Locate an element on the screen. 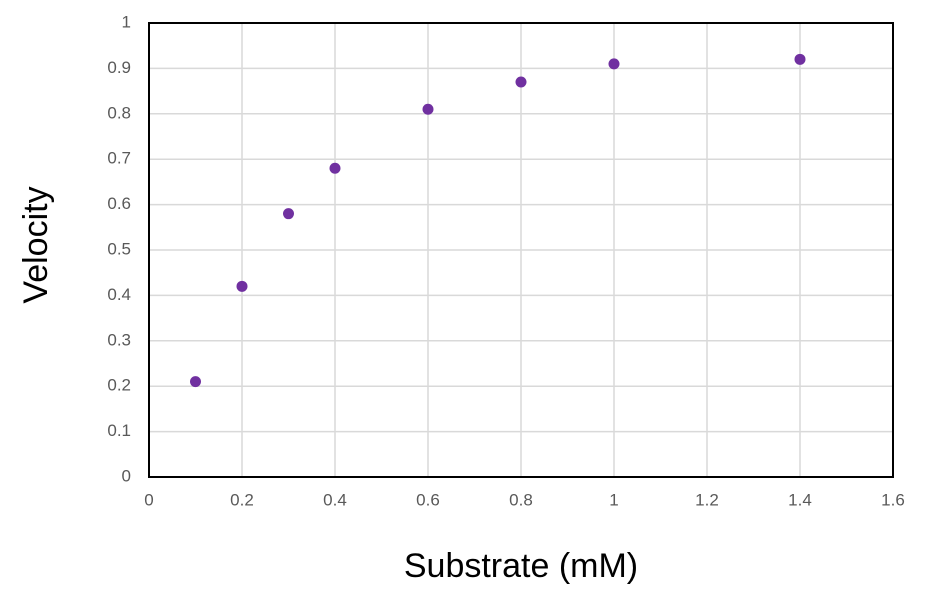 The image size is (931, 613). y-axis-title: Velocity is located at coordinates (36, 244).